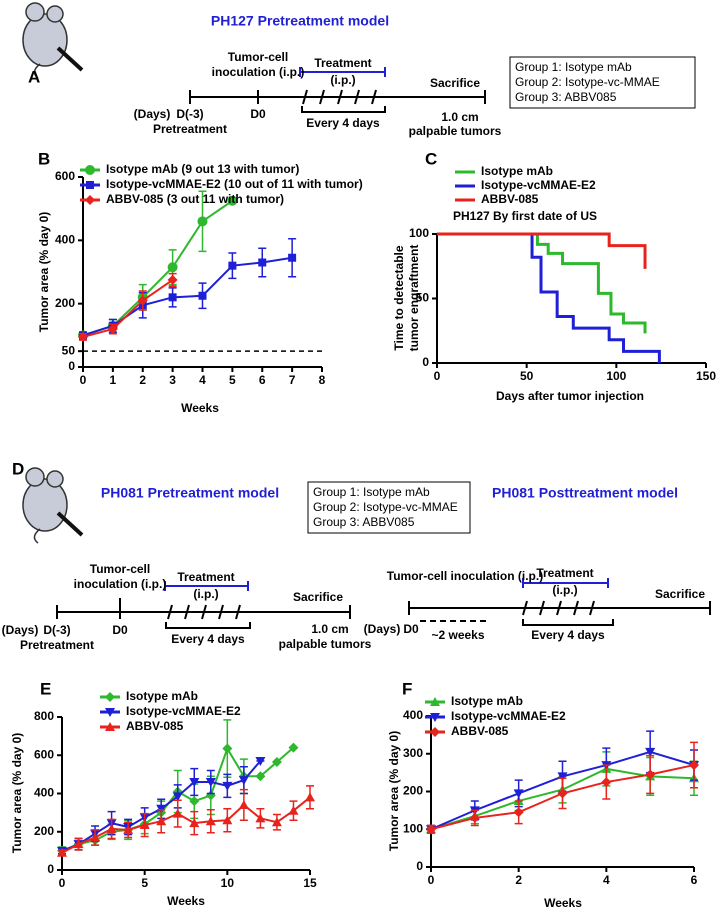 This screenshot has height=912, width=720. Describe the element at coordinates (152, 114) in the screenshot. I see `label: (Days)` at that location.